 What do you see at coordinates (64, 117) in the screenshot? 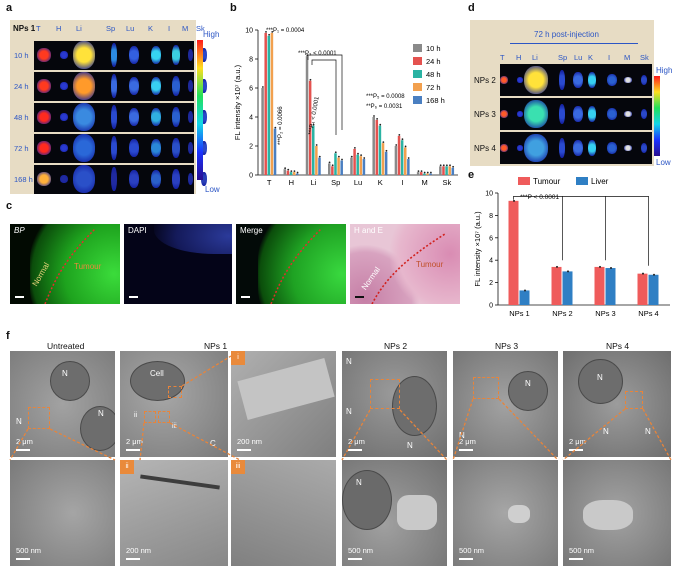
I see `panel-a-organ-signal-h` at bounding box center [64, 117].